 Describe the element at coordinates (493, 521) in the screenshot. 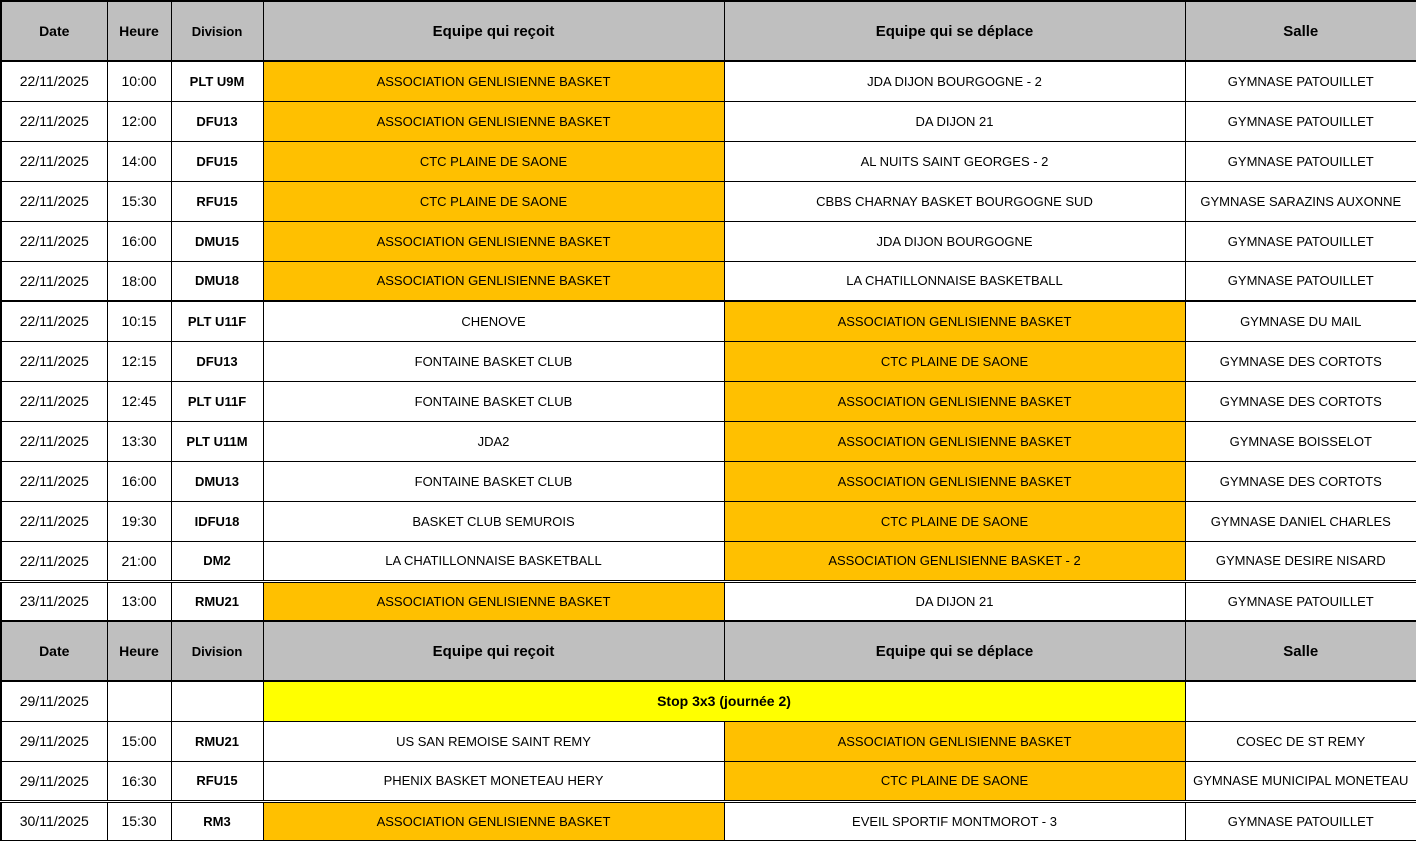

I see `cell-home-team: BASKET CLUB SEMUROIS` at that location.